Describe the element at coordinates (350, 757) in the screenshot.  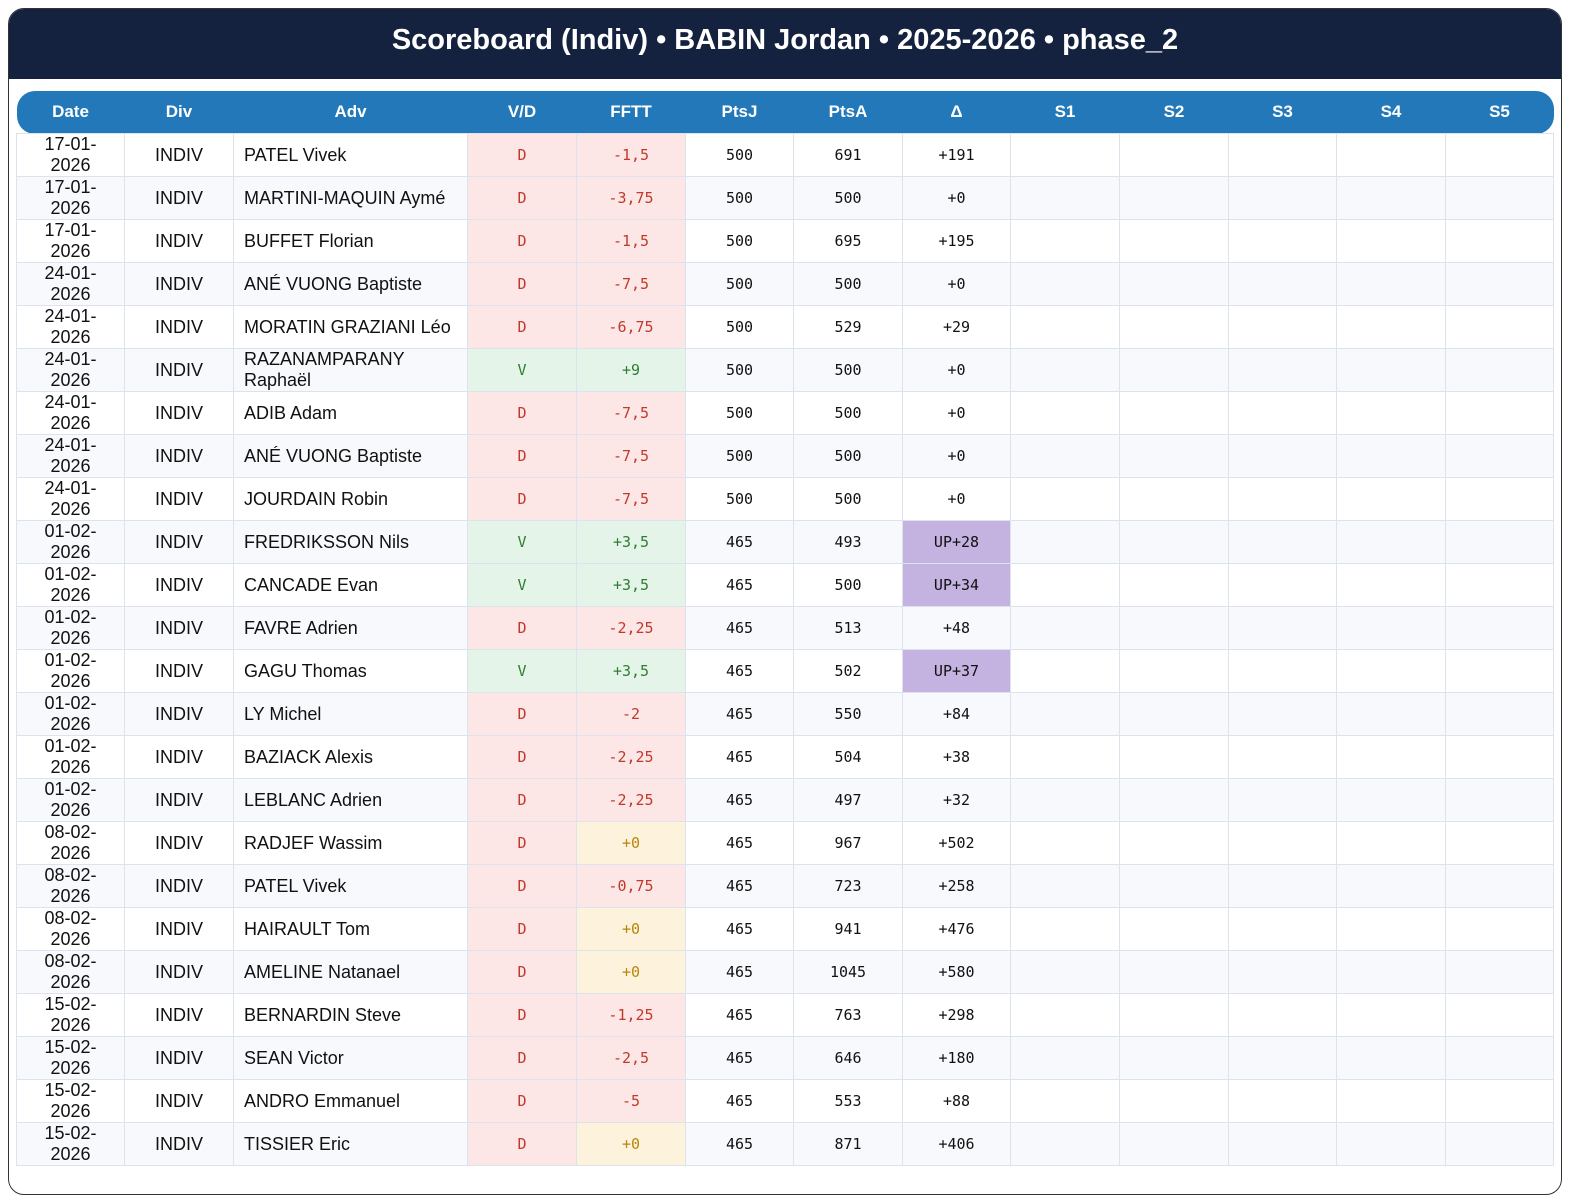
I see `cell: BAZIACK Alexis` at that location.